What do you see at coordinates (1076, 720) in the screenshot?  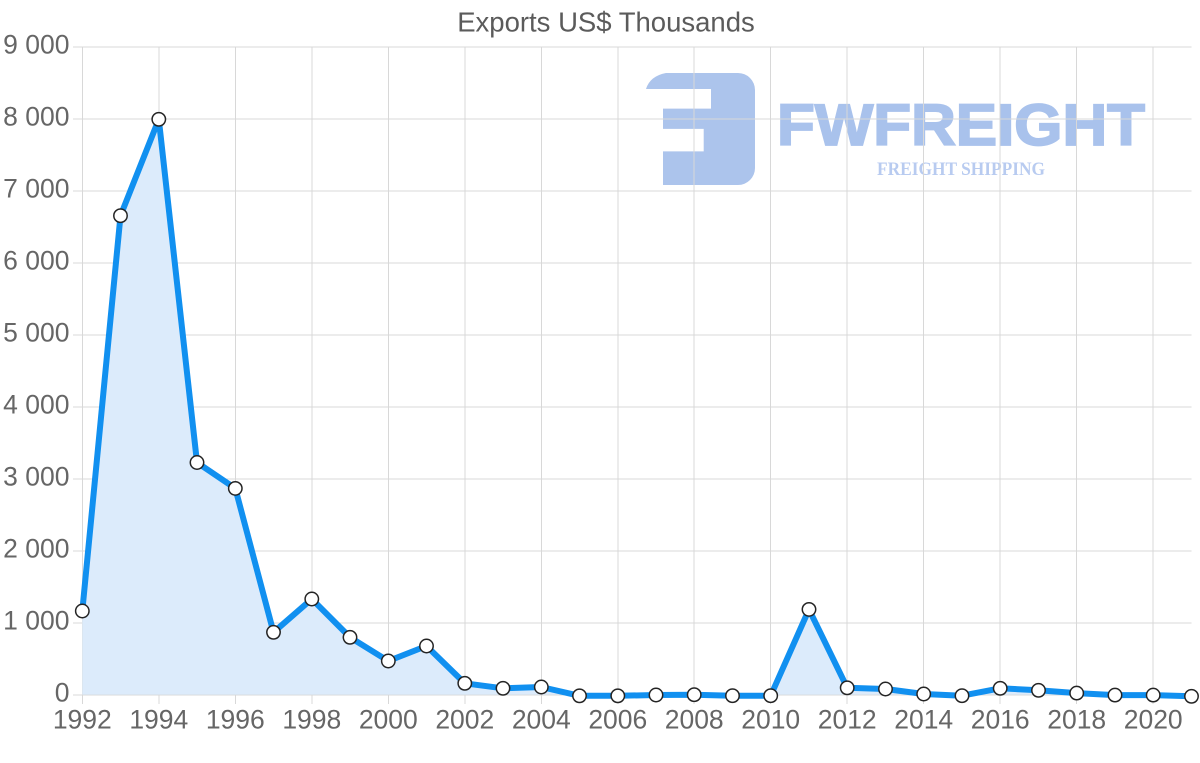 I see `svg-text: 2018` at bounding box center [1076, 720].